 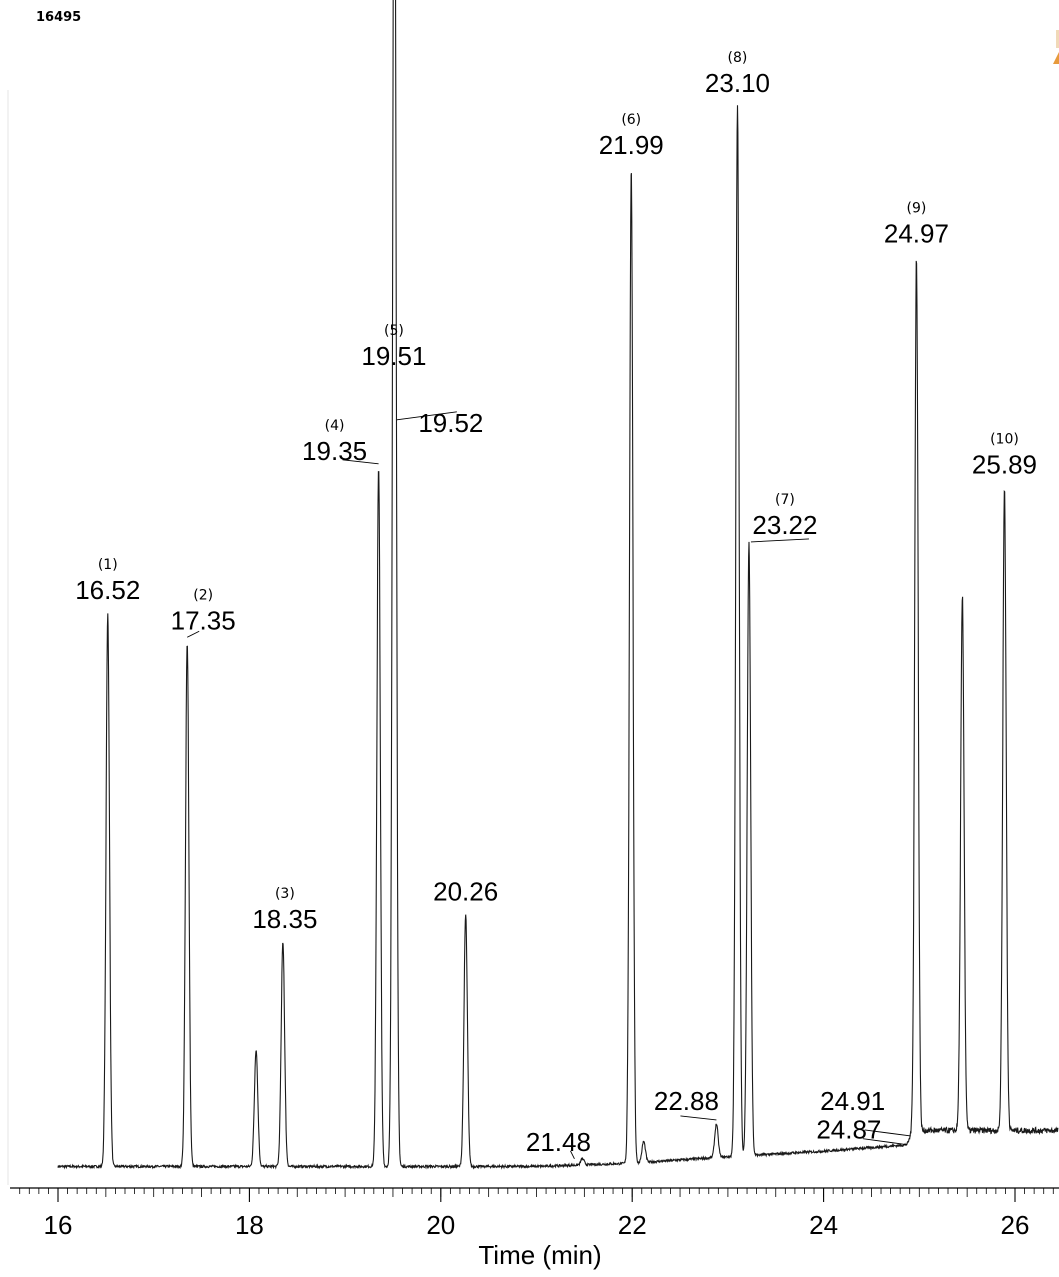 What do you see at coordinates (823, 1225) in the screenshot?
I see `x-axis-tick-label: 24` at bounding box center [823, 1225].